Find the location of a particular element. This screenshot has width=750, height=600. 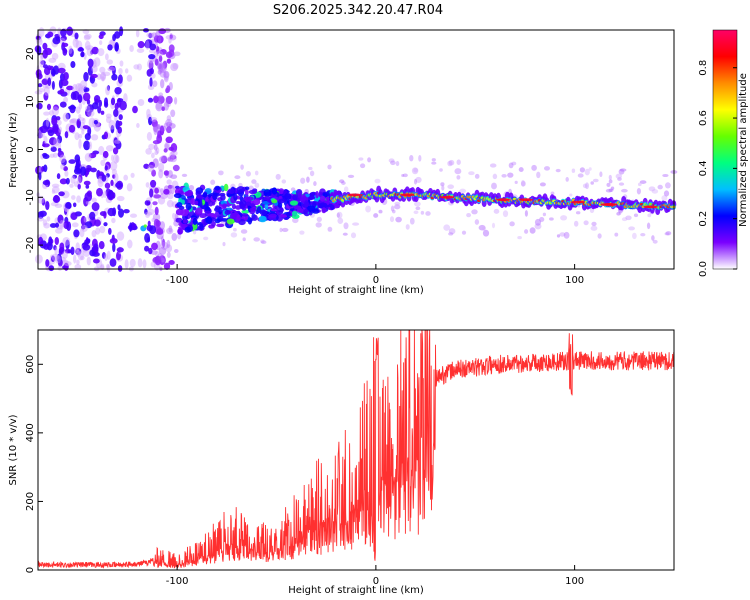

spectrogram-y-label: Frequency (Hz) is located at coordinates (13, 150).